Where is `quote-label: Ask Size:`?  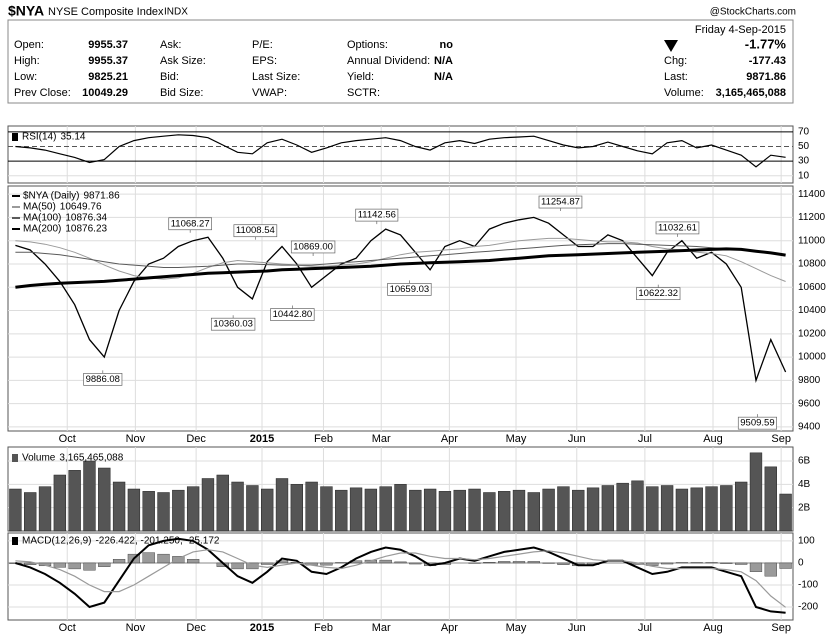
quote-label: Ask Size: is located at coordinates (183, 61).